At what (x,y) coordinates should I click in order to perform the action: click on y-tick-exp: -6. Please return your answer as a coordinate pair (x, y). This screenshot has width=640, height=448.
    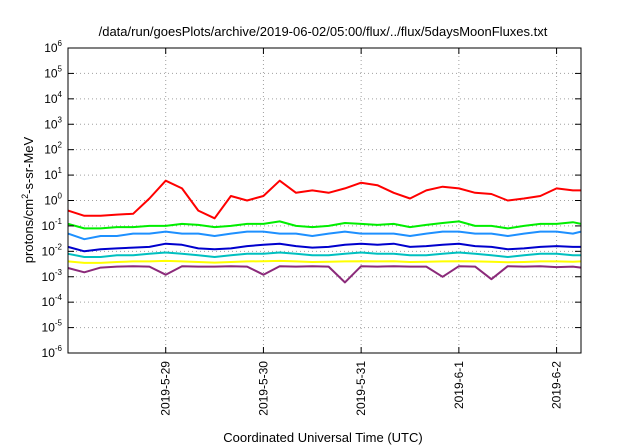
    Looking at the image, I should click on (59, 348).